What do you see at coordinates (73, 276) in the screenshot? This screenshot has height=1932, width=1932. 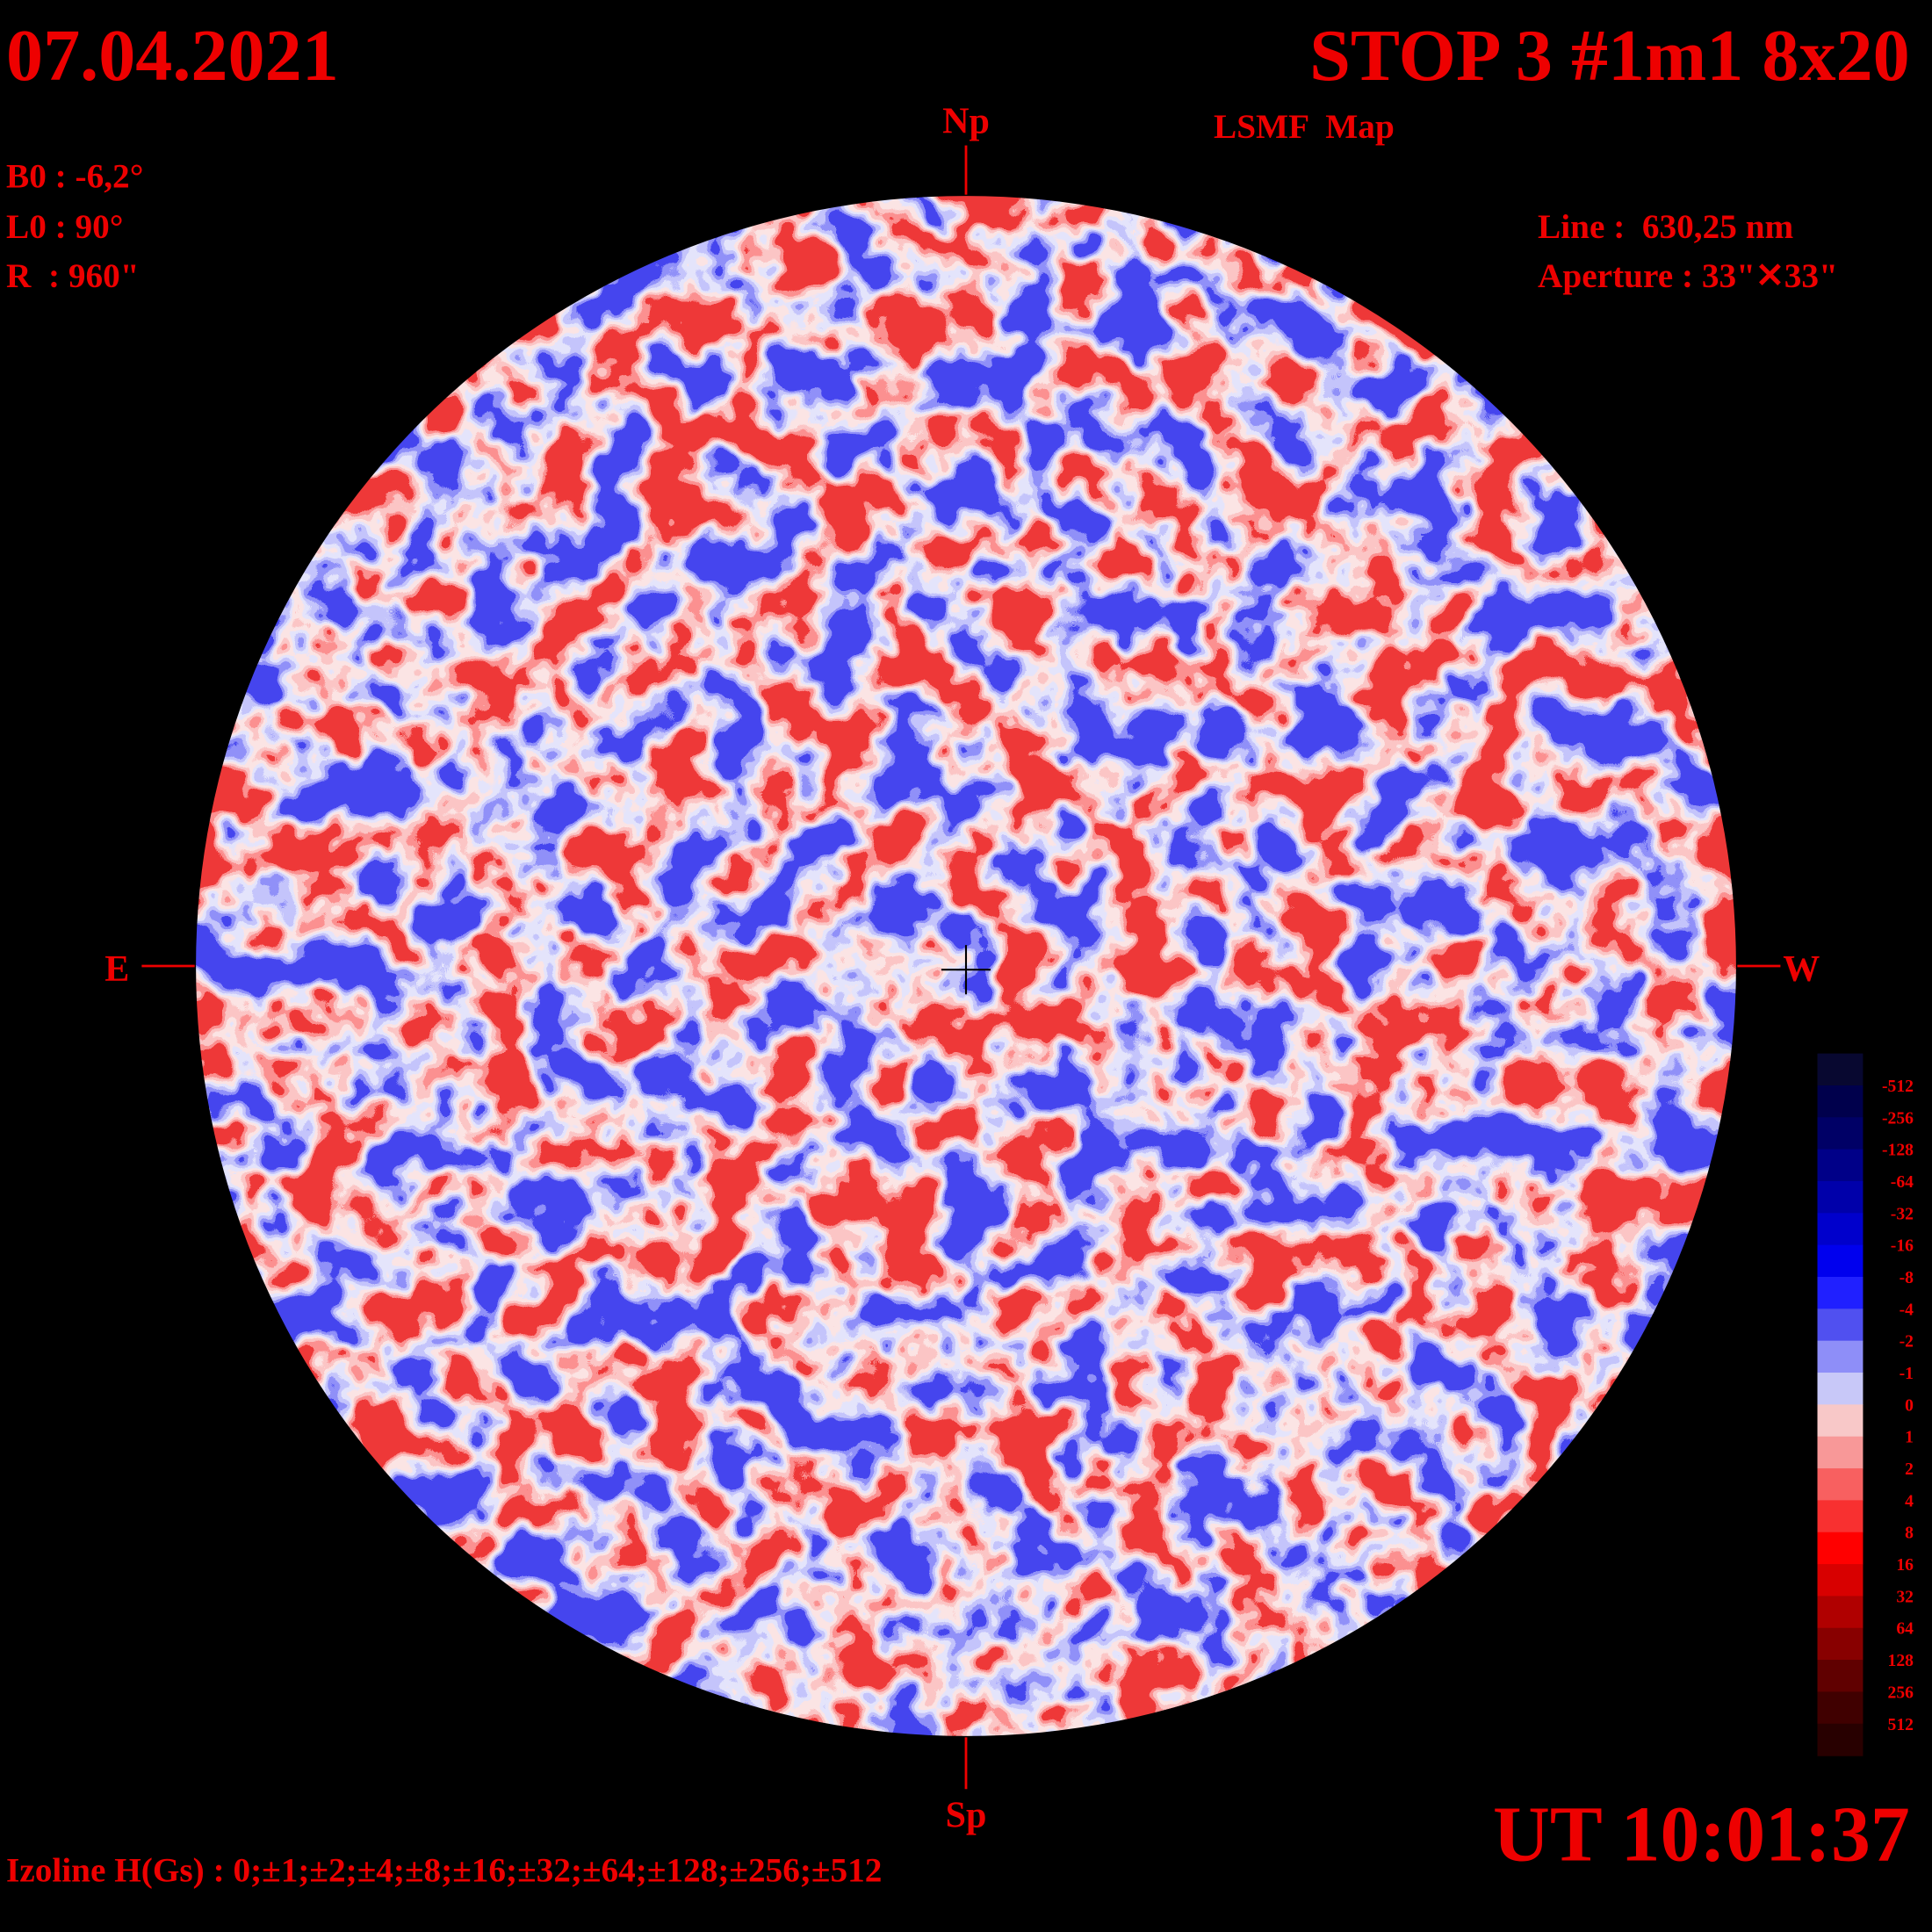 I see `radius: R : 960"` at bounding box center [73, 276].